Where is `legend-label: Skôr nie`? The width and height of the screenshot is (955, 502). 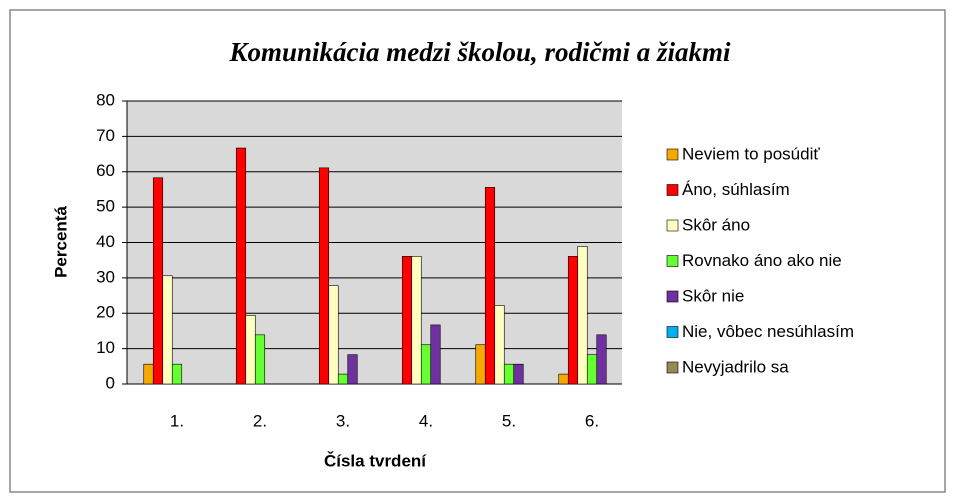
legend-label: Skôr nie is located at coordinates (713, 295).